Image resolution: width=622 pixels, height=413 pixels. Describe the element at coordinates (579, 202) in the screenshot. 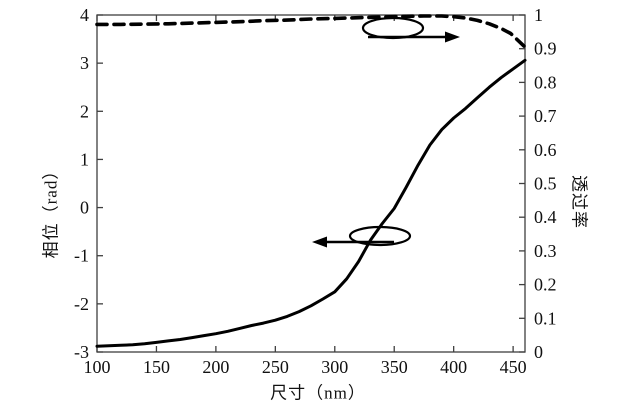

I see `right-y-axis-label: 透过率` at that location.